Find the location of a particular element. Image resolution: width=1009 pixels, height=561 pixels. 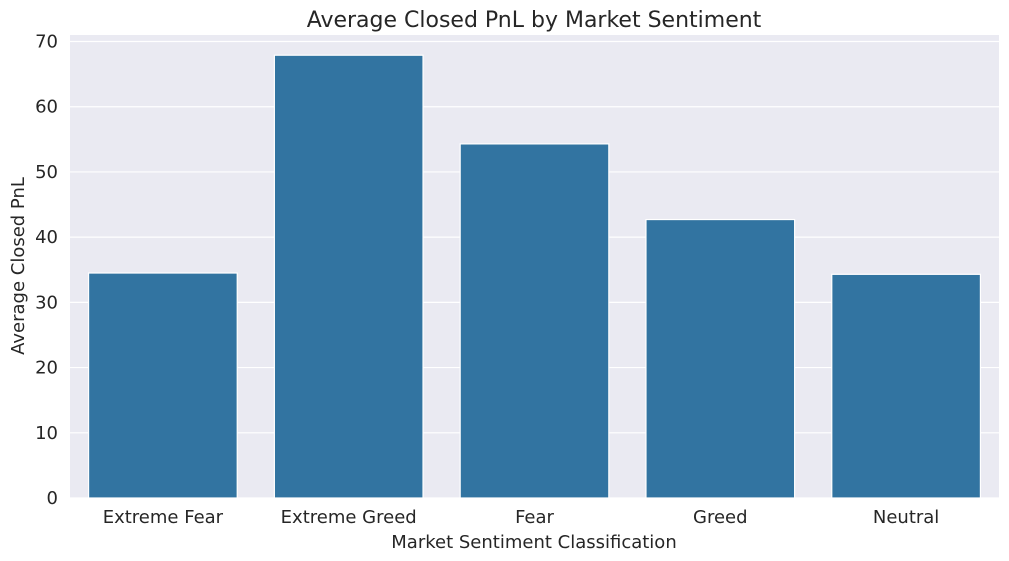

y-tick-label: 10 is located at coordinates (46, 433).